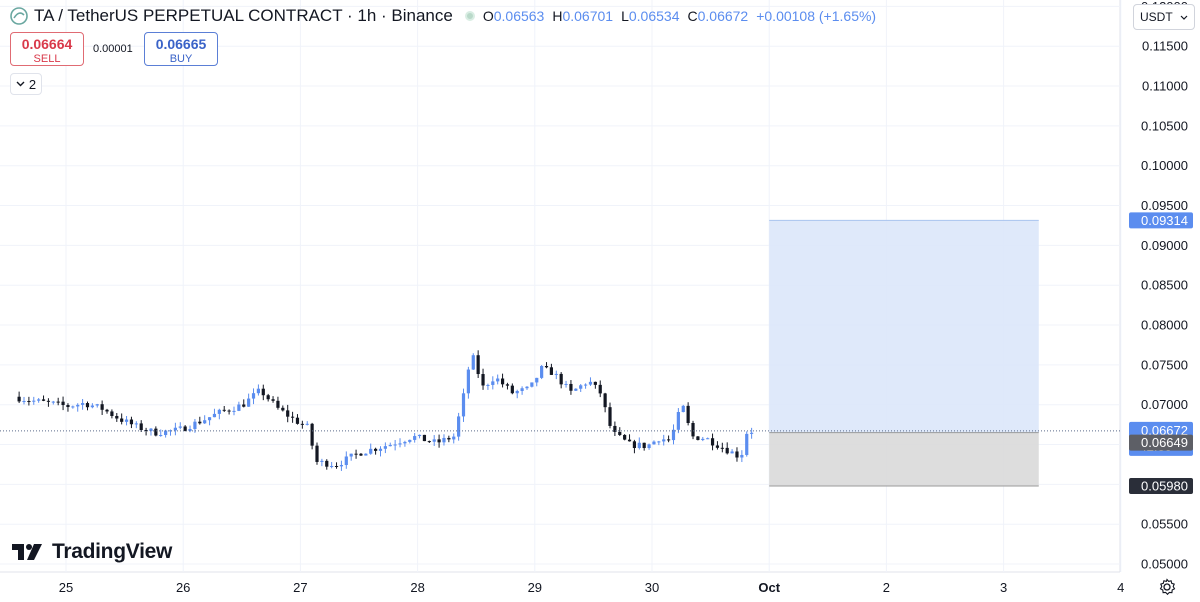  I want to click on y-tick-label: 0.11000, so click(1165, 86).